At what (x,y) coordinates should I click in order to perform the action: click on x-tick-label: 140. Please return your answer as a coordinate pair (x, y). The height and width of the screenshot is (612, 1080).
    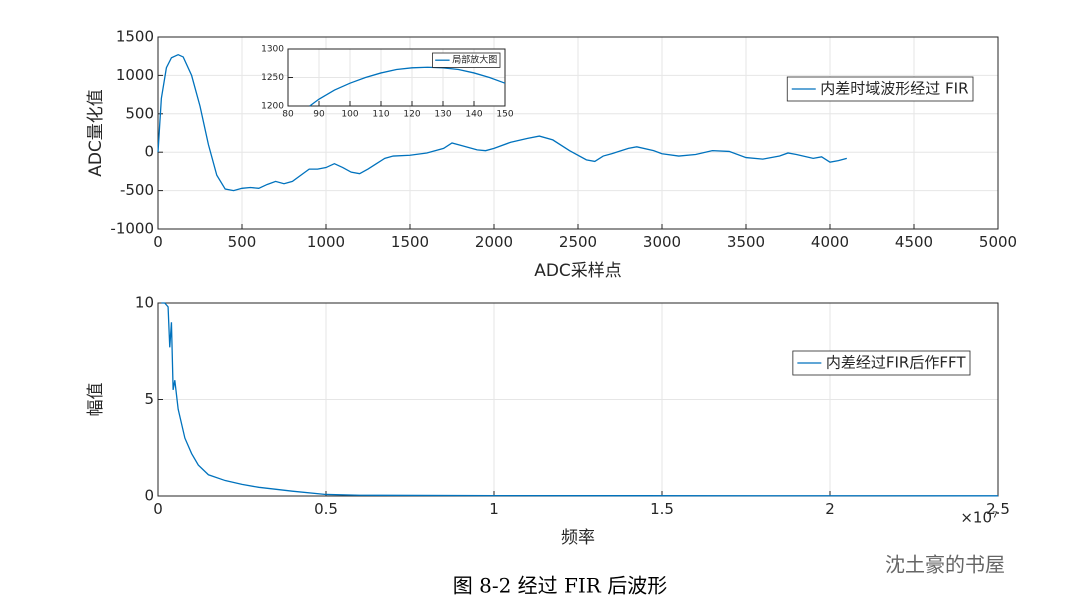
    Looking at the image, I should click on (473, 115).